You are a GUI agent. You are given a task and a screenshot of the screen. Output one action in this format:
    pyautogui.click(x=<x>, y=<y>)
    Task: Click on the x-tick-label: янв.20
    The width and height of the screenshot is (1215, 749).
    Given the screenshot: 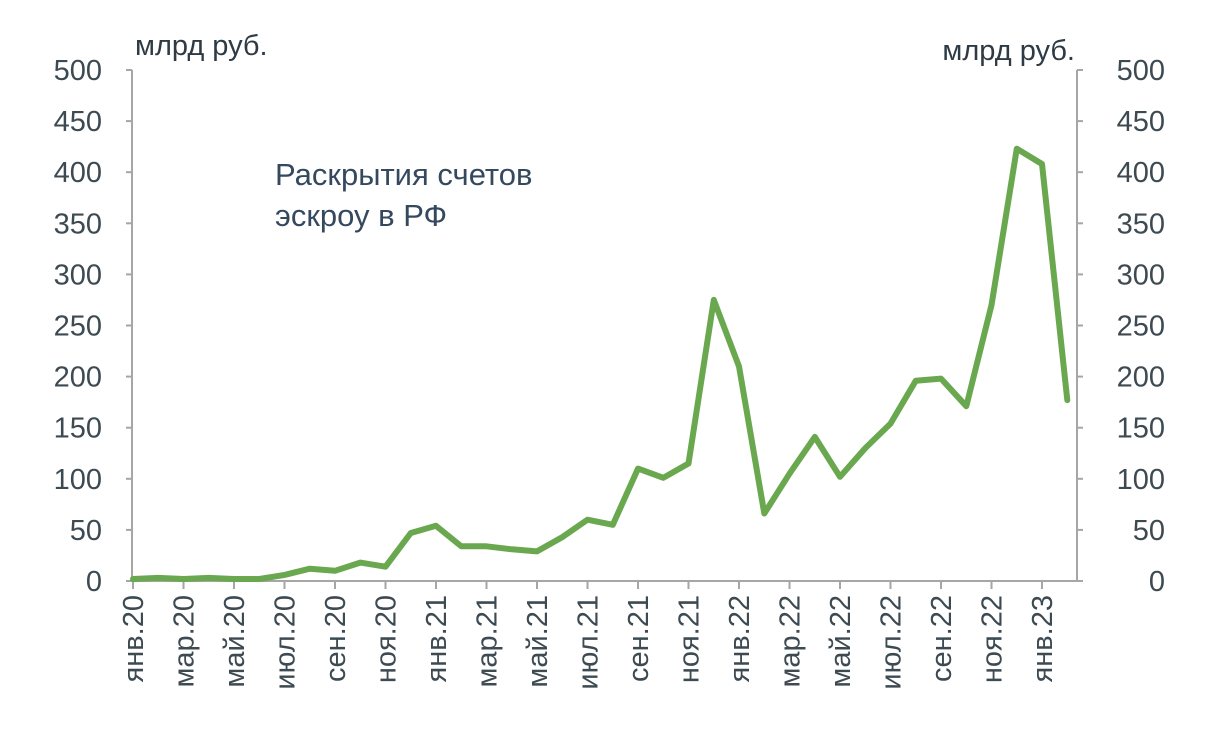 What is the action you would take?
    pyautogui.click(x=134, y=638)
    